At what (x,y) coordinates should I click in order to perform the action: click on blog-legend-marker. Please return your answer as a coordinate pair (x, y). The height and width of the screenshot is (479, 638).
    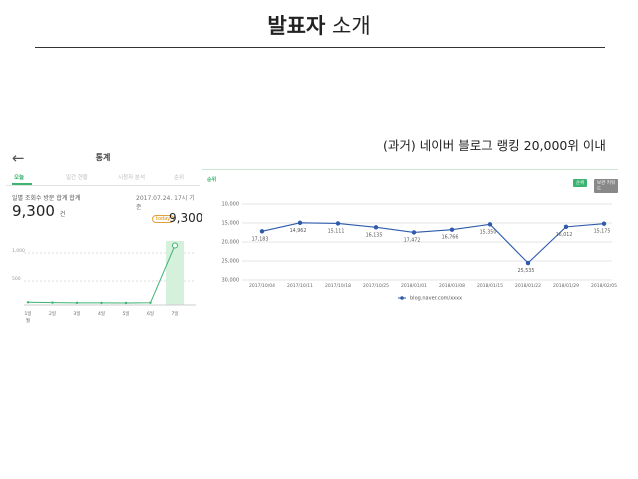
    Looking at the image, I should click on (402, 298).